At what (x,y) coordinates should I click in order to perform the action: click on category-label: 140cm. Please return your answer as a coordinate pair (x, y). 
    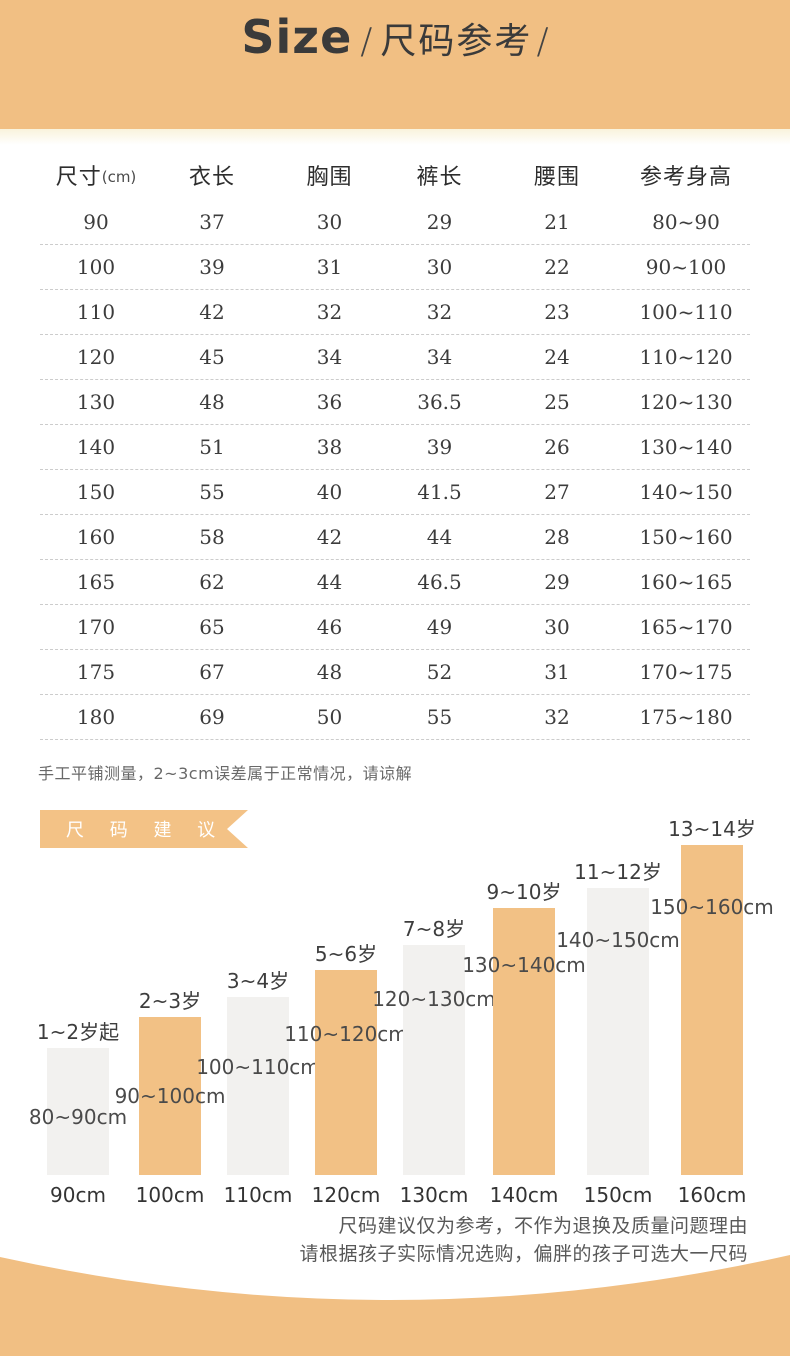
    Looking at the image, I should click on (524, 1195).